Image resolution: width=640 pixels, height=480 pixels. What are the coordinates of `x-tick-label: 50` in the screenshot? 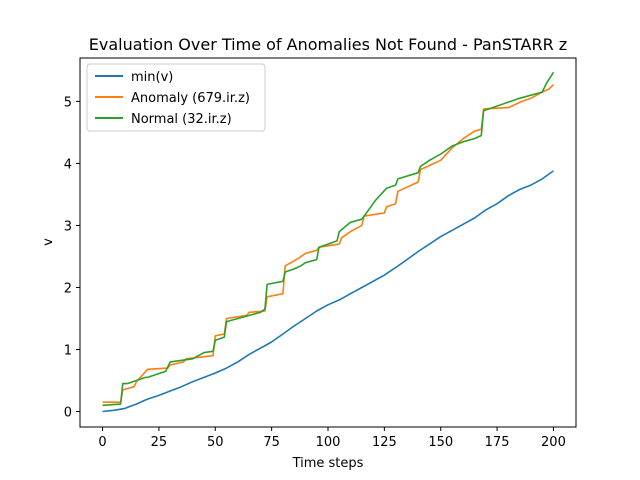 It's located at (215, 442).